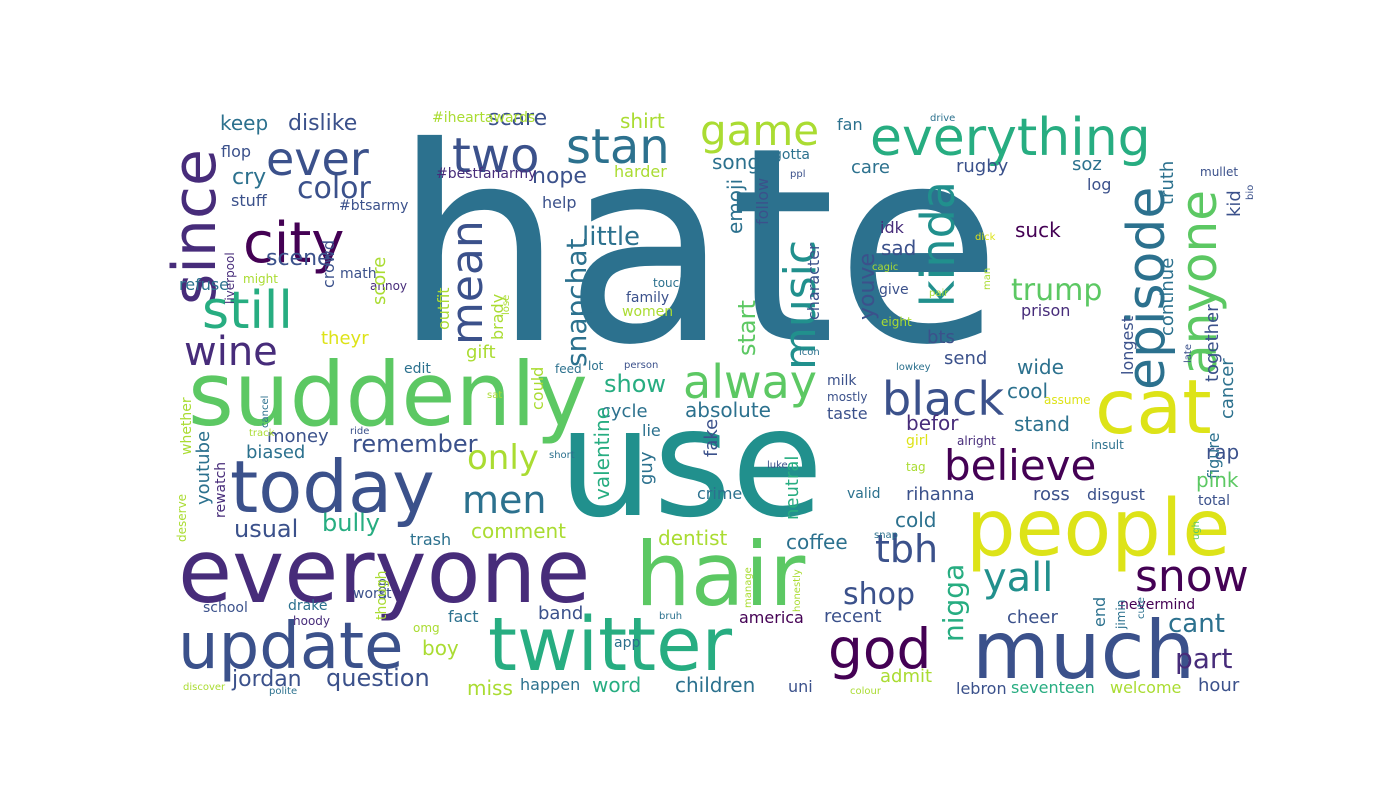  What do you see at coordinates (976, 441) in the screenshot?
I see `cloud-word: alright` at bounding box center [976, 441].